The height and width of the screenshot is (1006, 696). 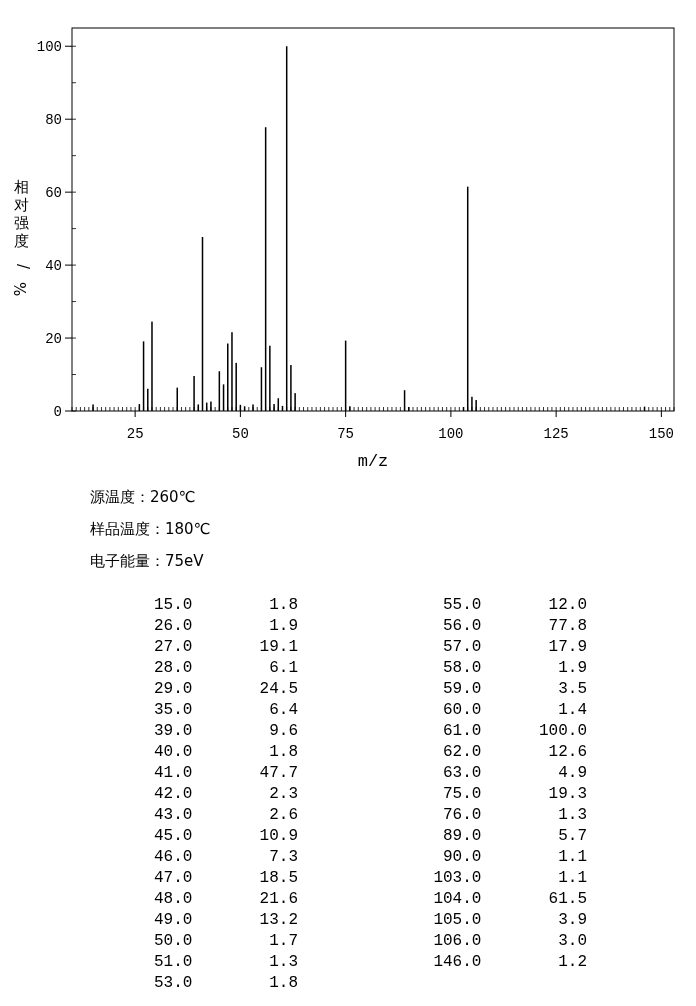 I want to click on x-tick-label: 125, so click(x=556, y=434).